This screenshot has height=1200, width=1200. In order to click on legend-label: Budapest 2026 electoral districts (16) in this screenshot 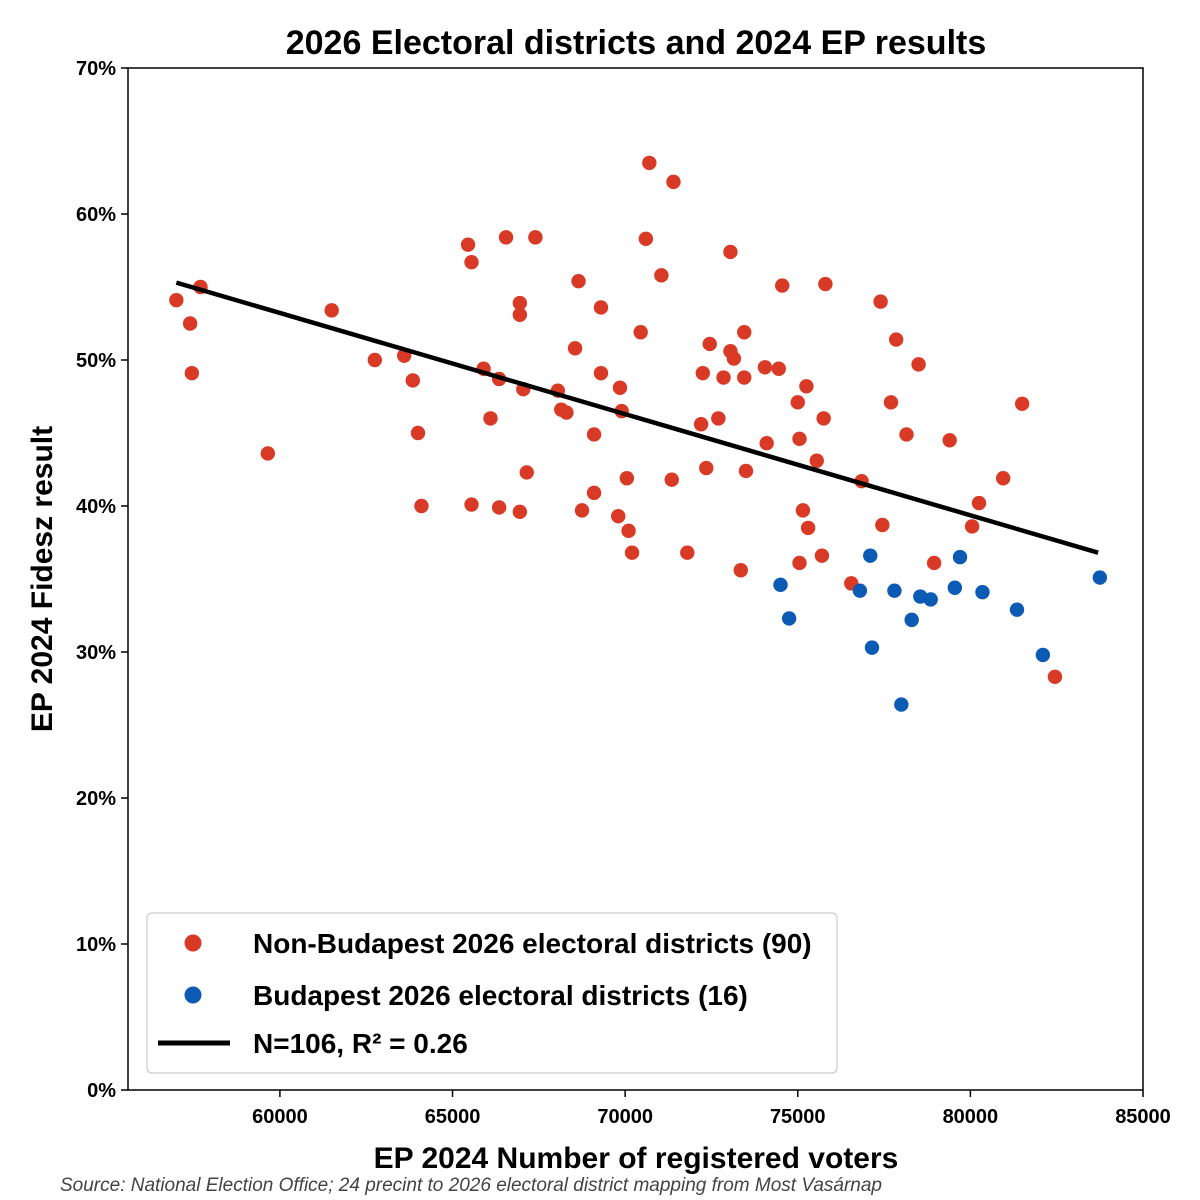, I will do `click(500, 995)`.